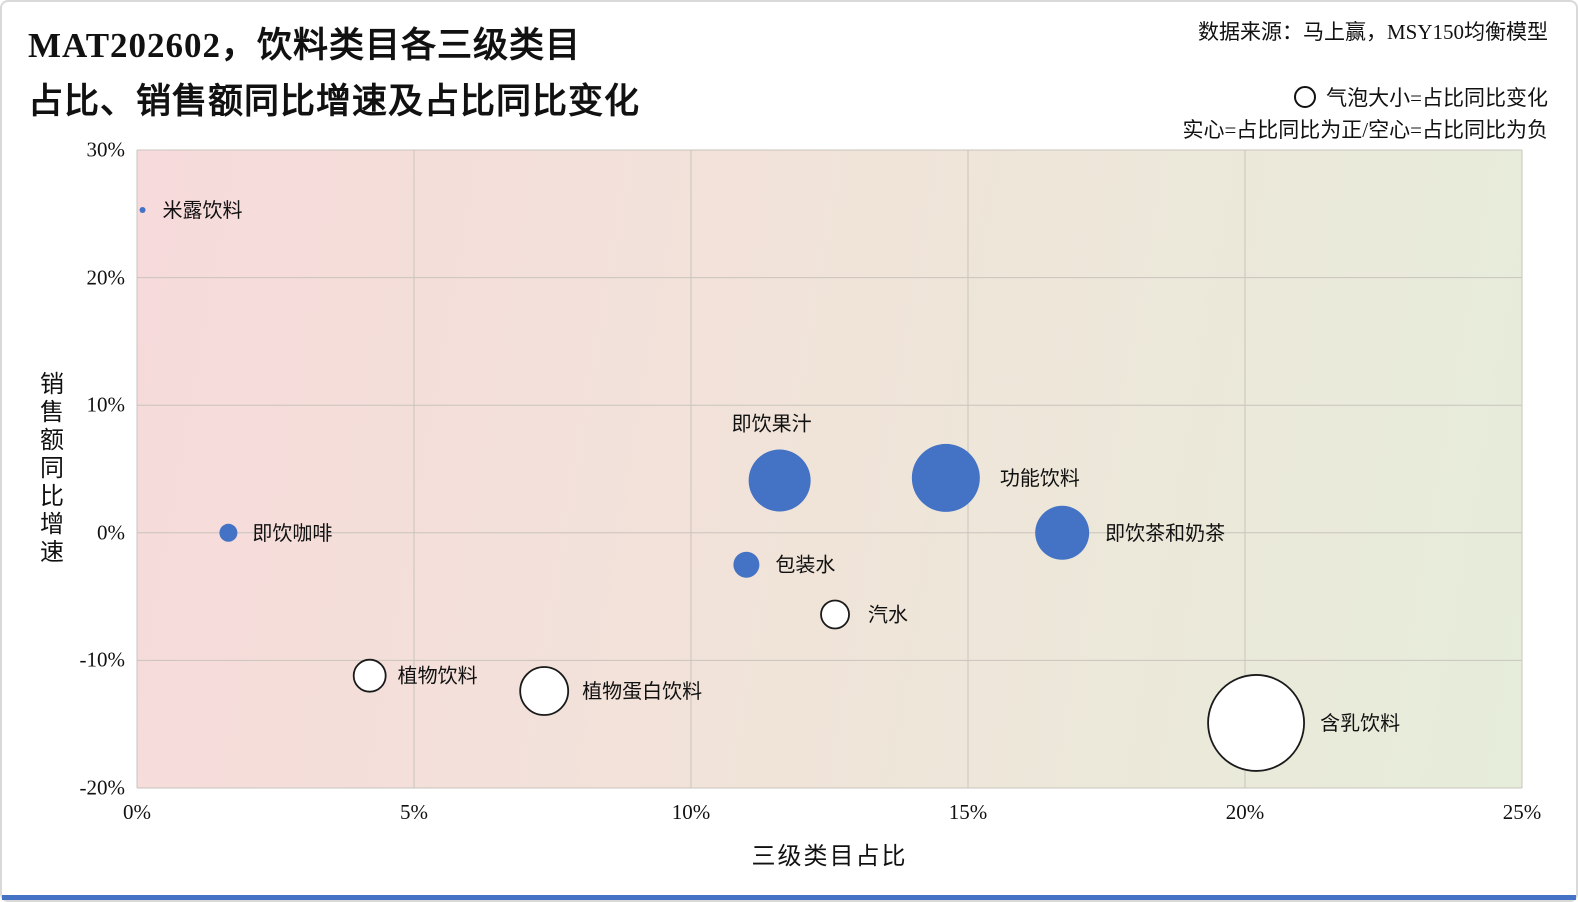 This screenshot has height=902, width=1578. Describe the element at coordinates (142, 209) in the screenshot. I see `bubble-米露饮料` at that location.